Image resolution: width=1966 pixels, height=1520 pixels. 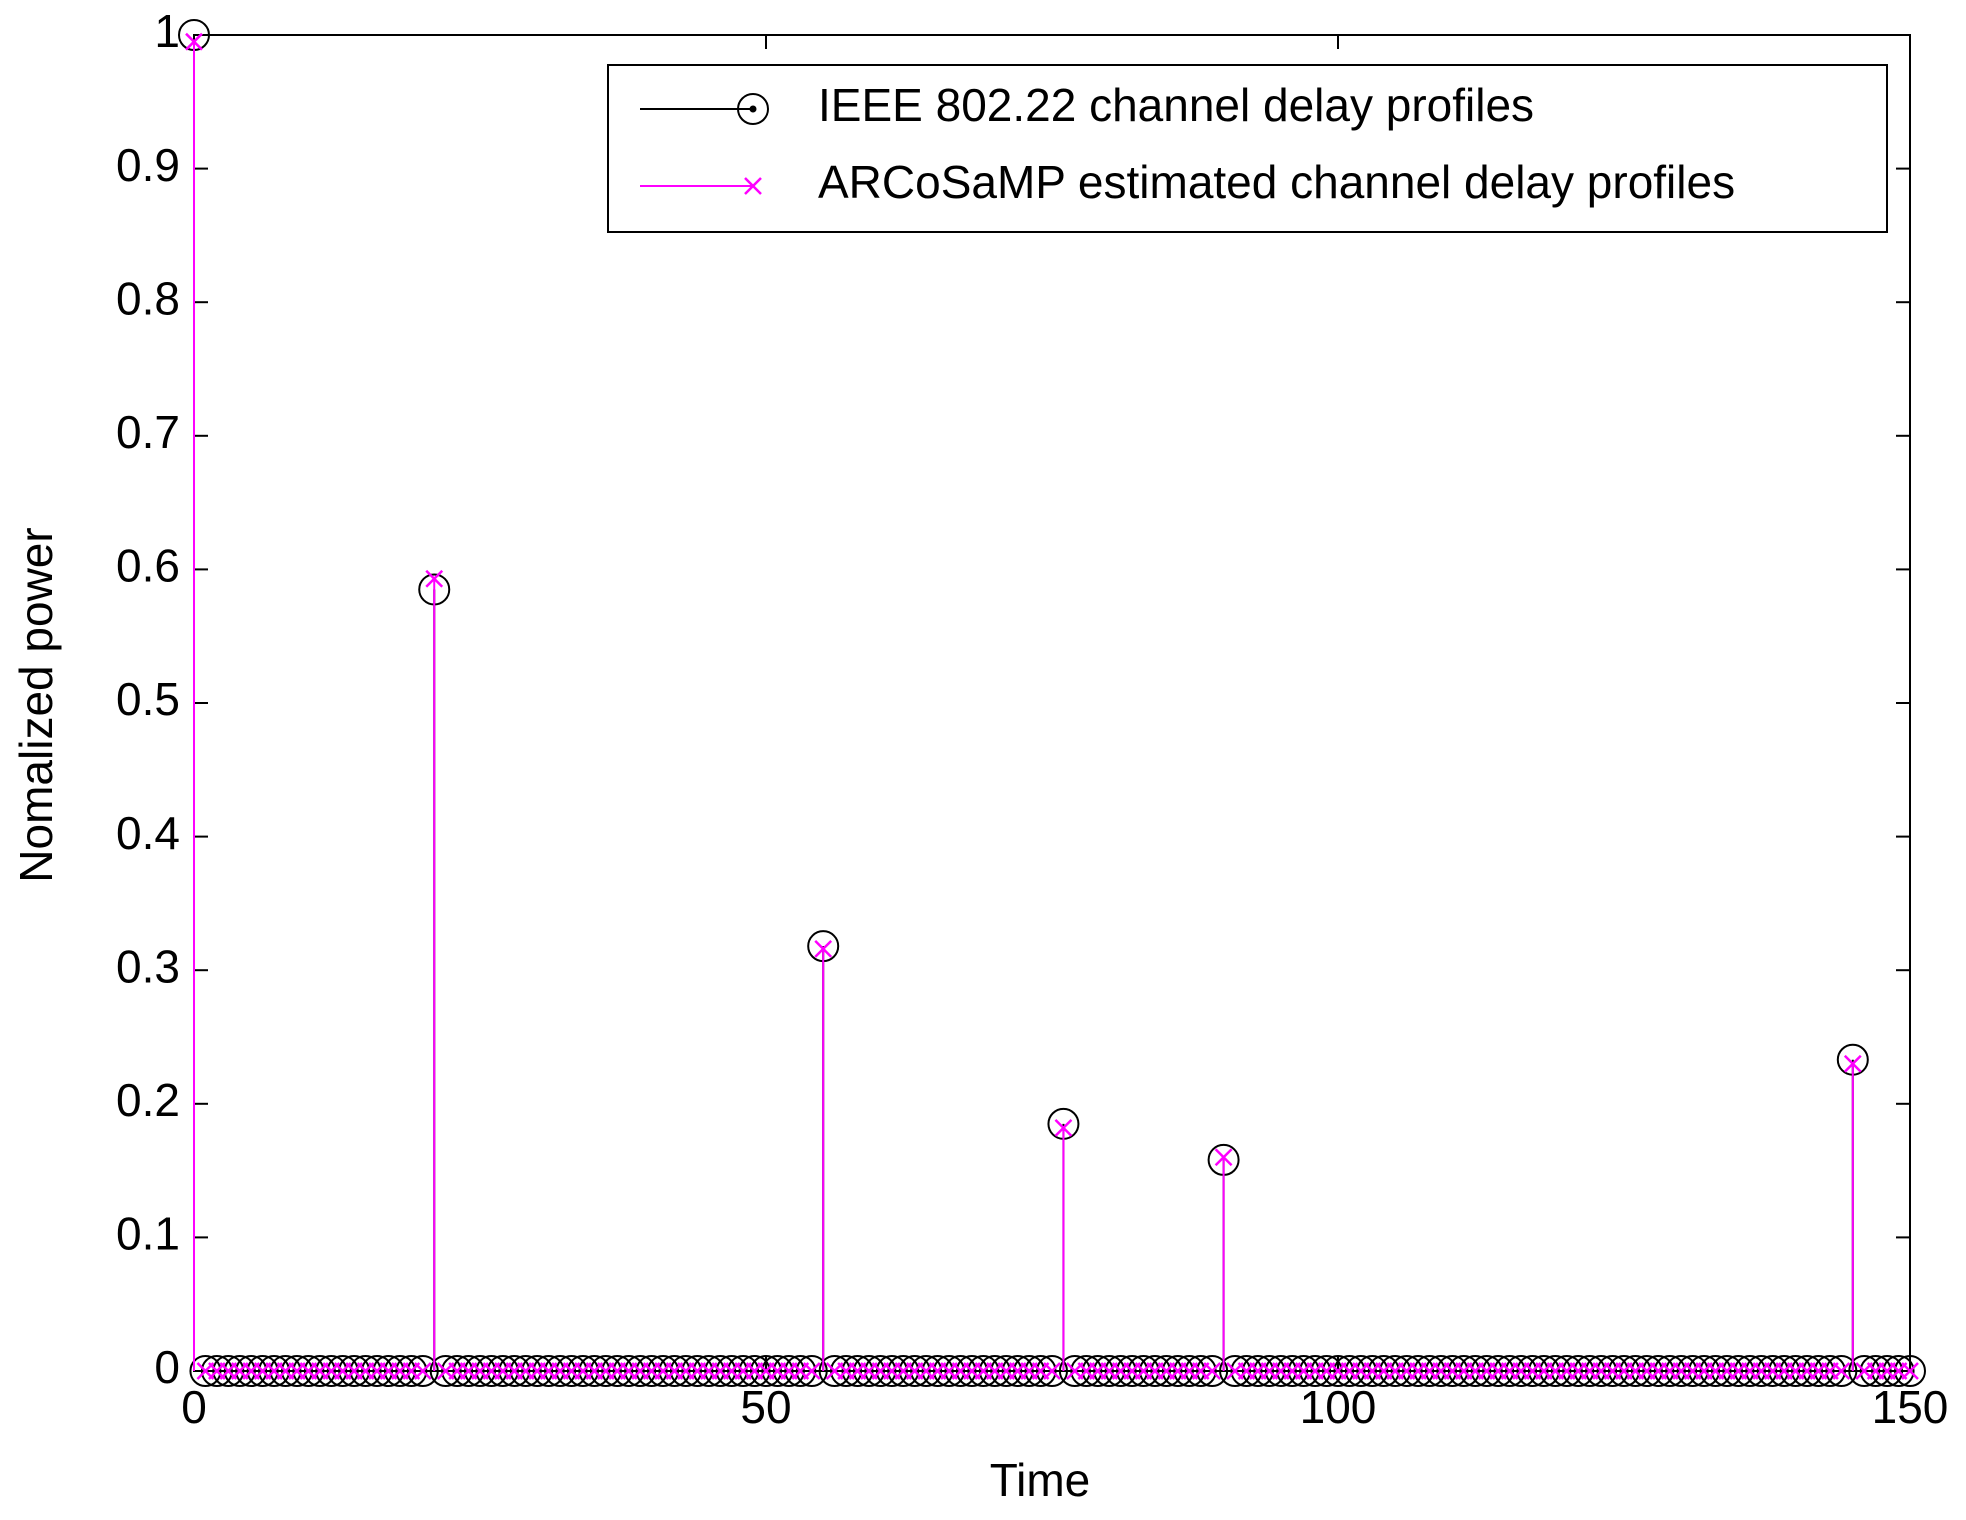 What do you see at coordinates (148, 165) in the screenshot?
I see `y-tick-label: 0.9` at bounding box center [148, 165].